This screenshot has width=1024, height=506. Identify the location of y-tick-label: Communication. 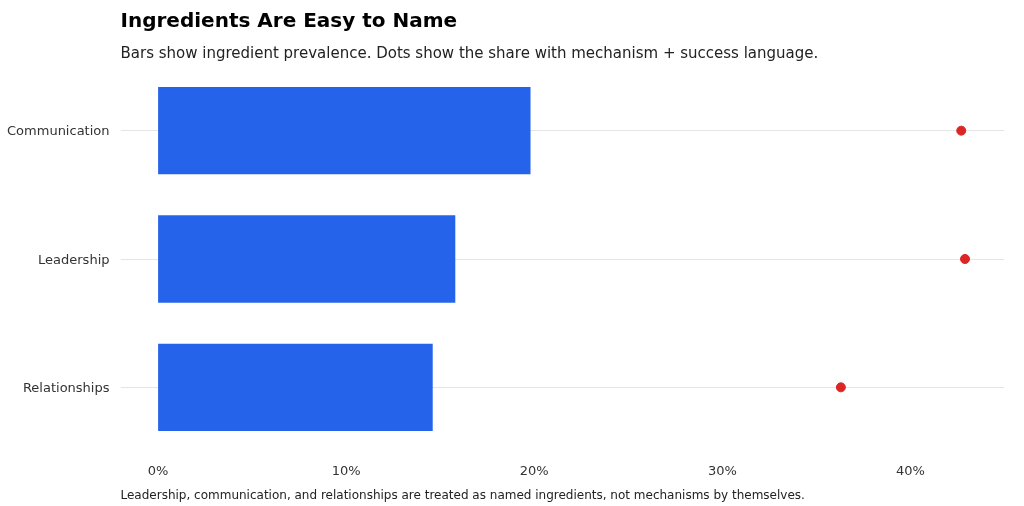
(58, 131).